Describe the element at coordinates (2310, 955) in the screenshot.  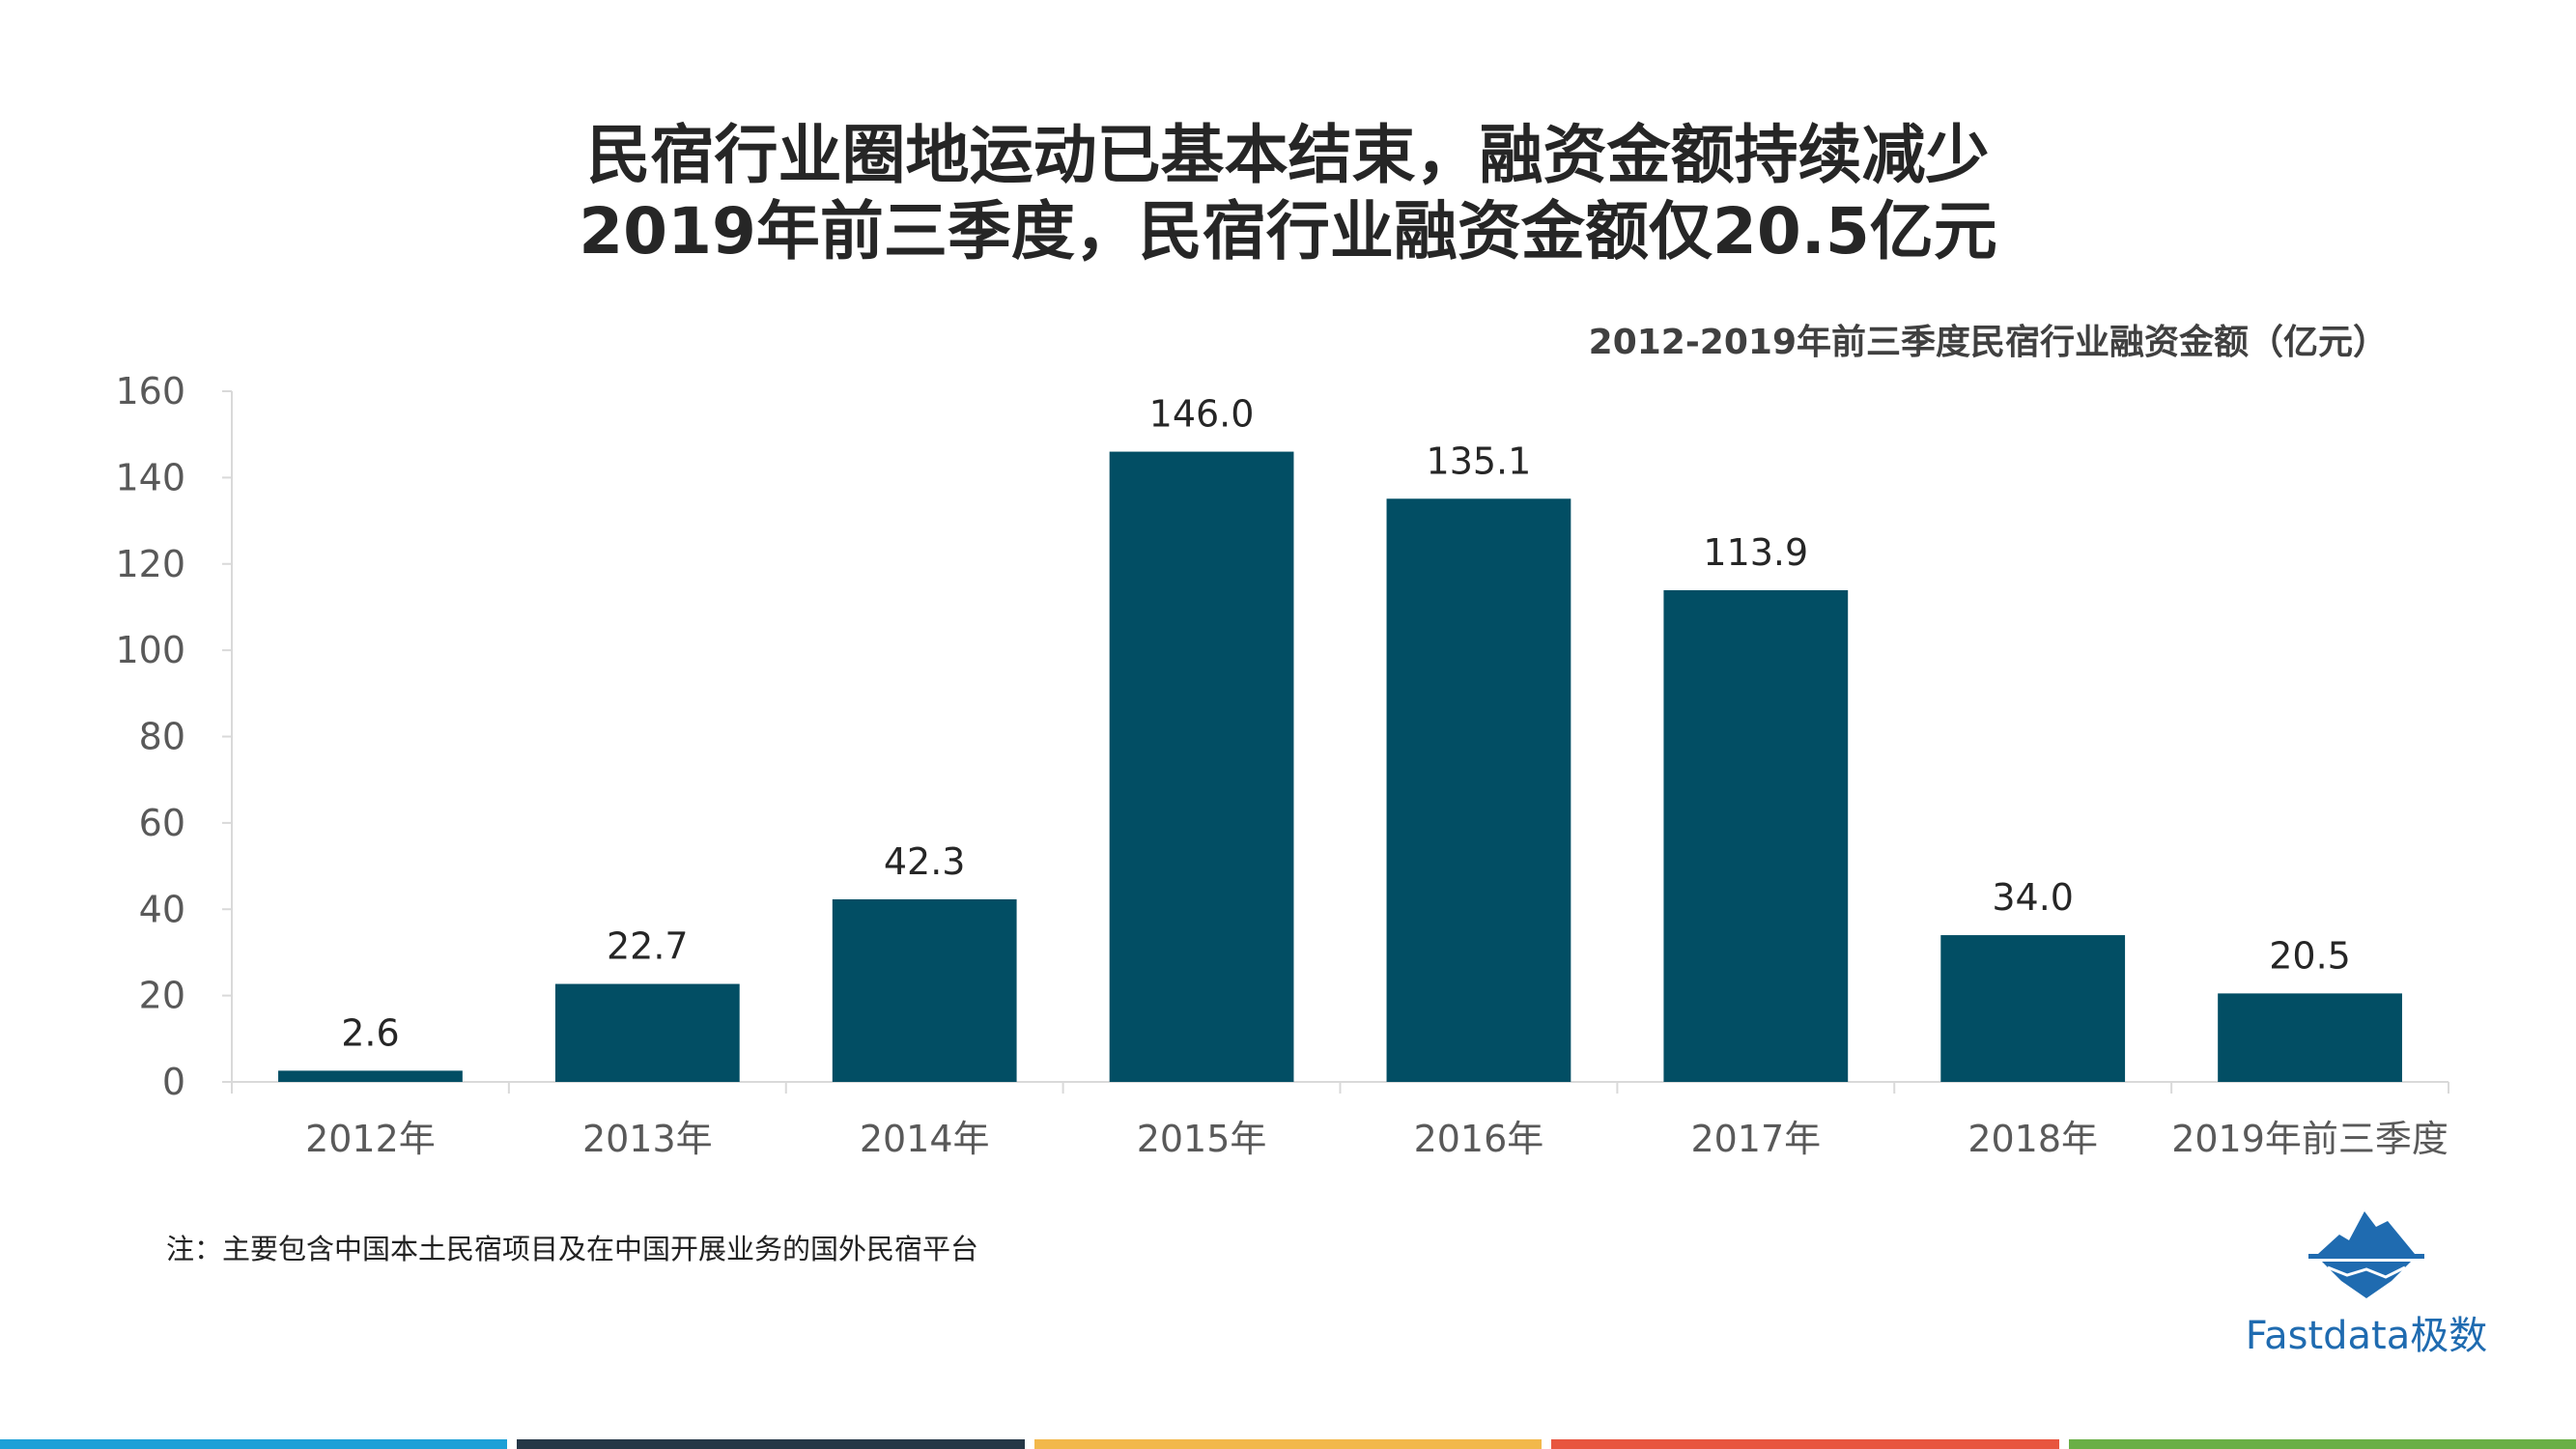
I see `data-label: 20.5` at that location.